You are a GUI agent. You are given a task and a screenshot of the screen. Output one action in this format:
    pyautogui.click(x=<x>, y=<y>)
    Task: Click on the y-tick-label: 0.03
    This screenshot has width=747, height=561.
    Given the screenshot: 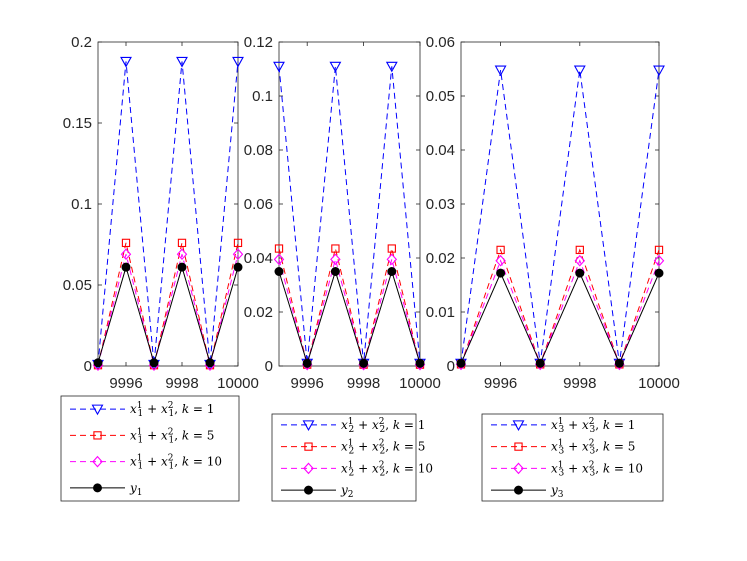 What is the action you would take?
    pyautogui.click(x=440, y=204)
    